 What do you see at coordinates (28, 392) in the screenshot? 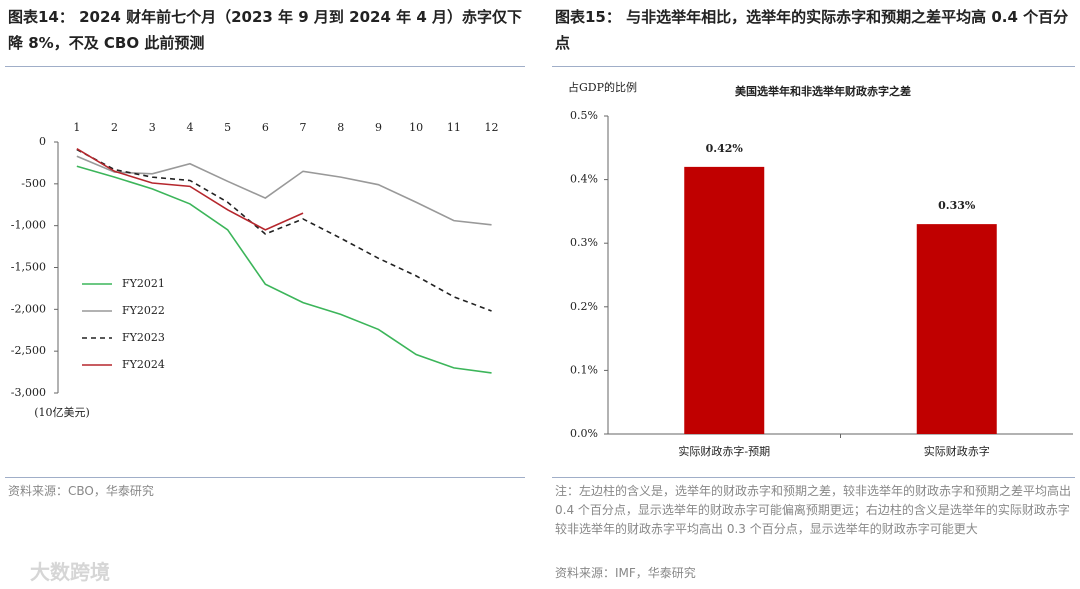
I see `y-tick-label: -3,000` at bounding box center [28, 392].